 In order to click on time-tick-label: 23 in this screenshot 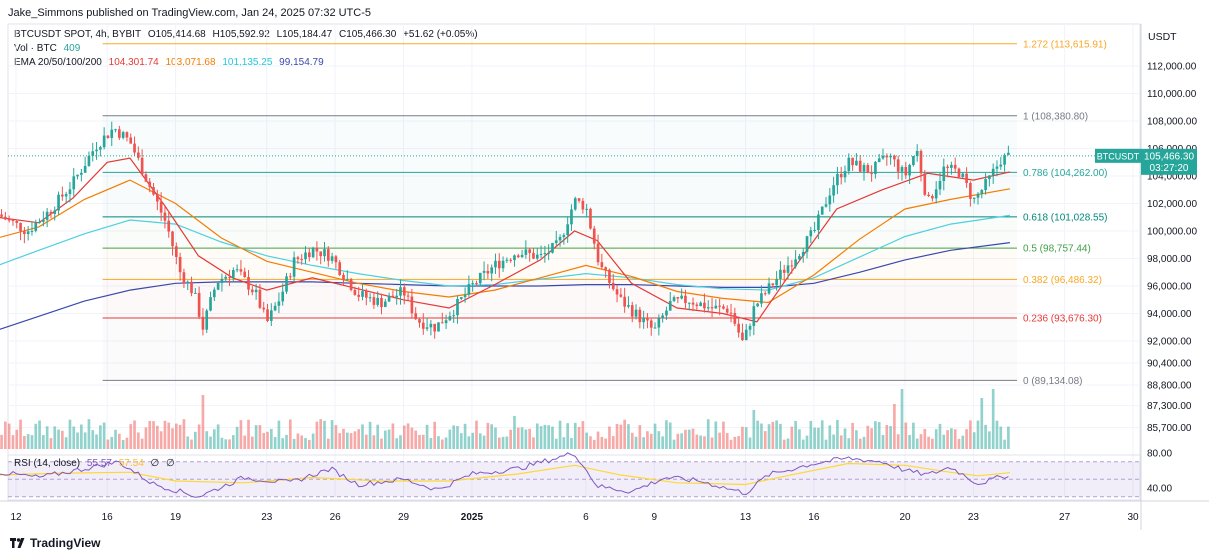, I will do `click(974, 517)`.